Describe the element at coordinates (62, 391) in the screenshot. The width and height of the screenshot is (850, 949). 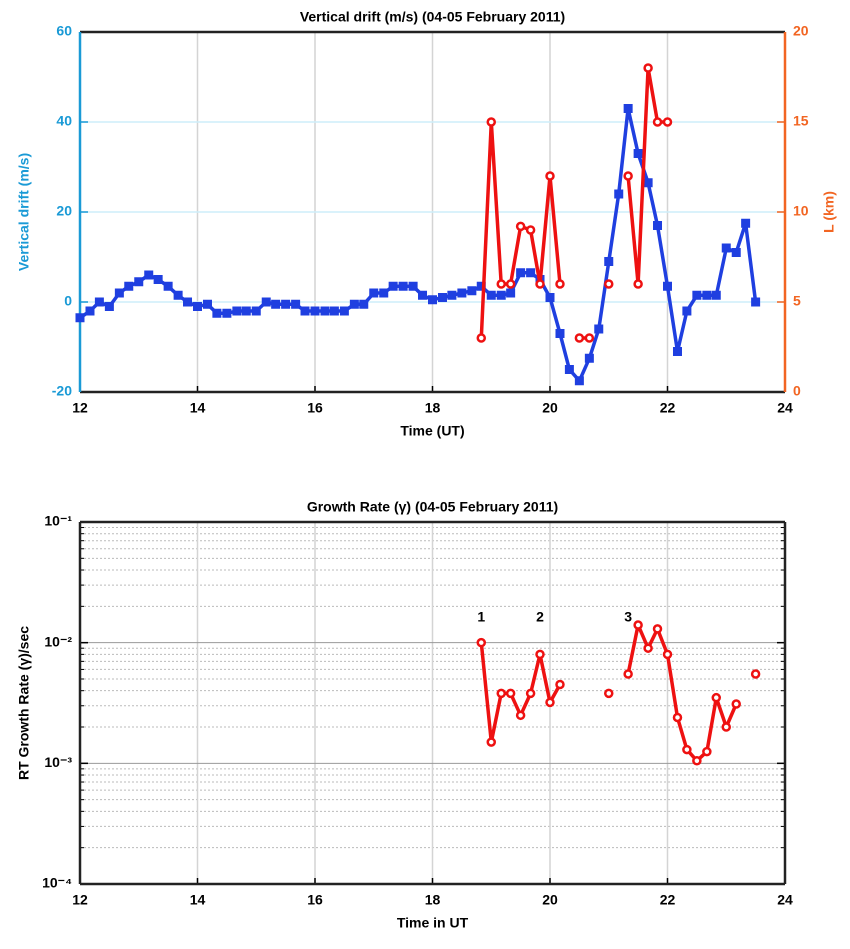
I see `y-tick-label: -20` at that location.